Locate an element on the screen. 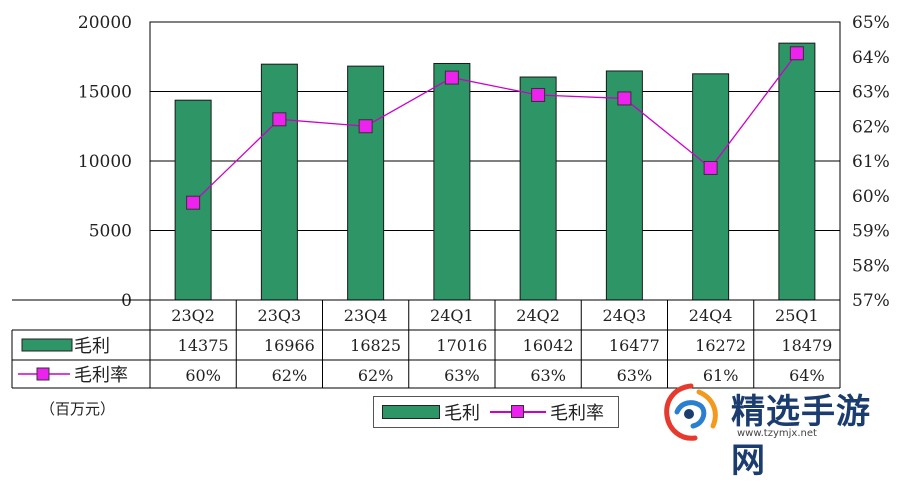 This screenshot has width=908, height=482. watermark-logo: 精选手游网 www.tzymjx.net is located at coordinates (780, 429).